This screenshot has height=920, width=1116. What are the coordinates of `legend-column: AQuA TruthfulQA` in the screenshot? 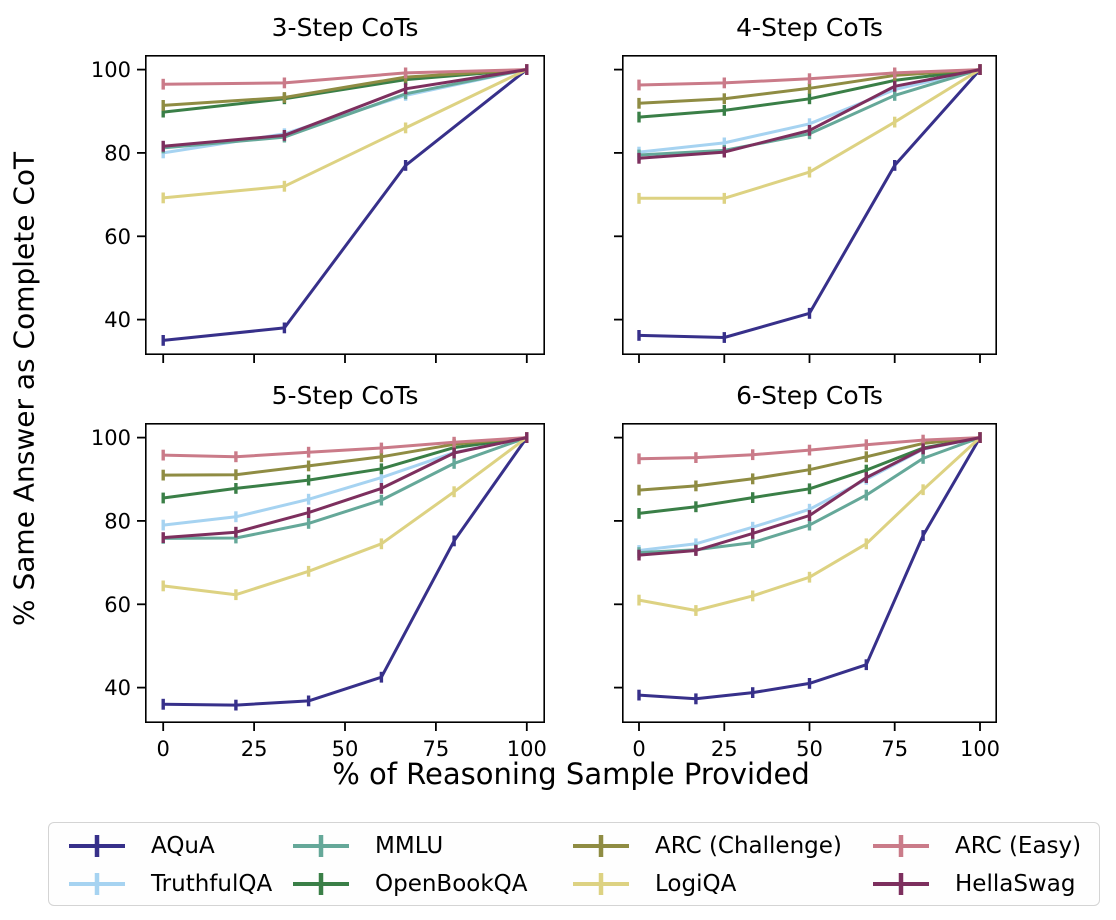 It's located at (170, 865).